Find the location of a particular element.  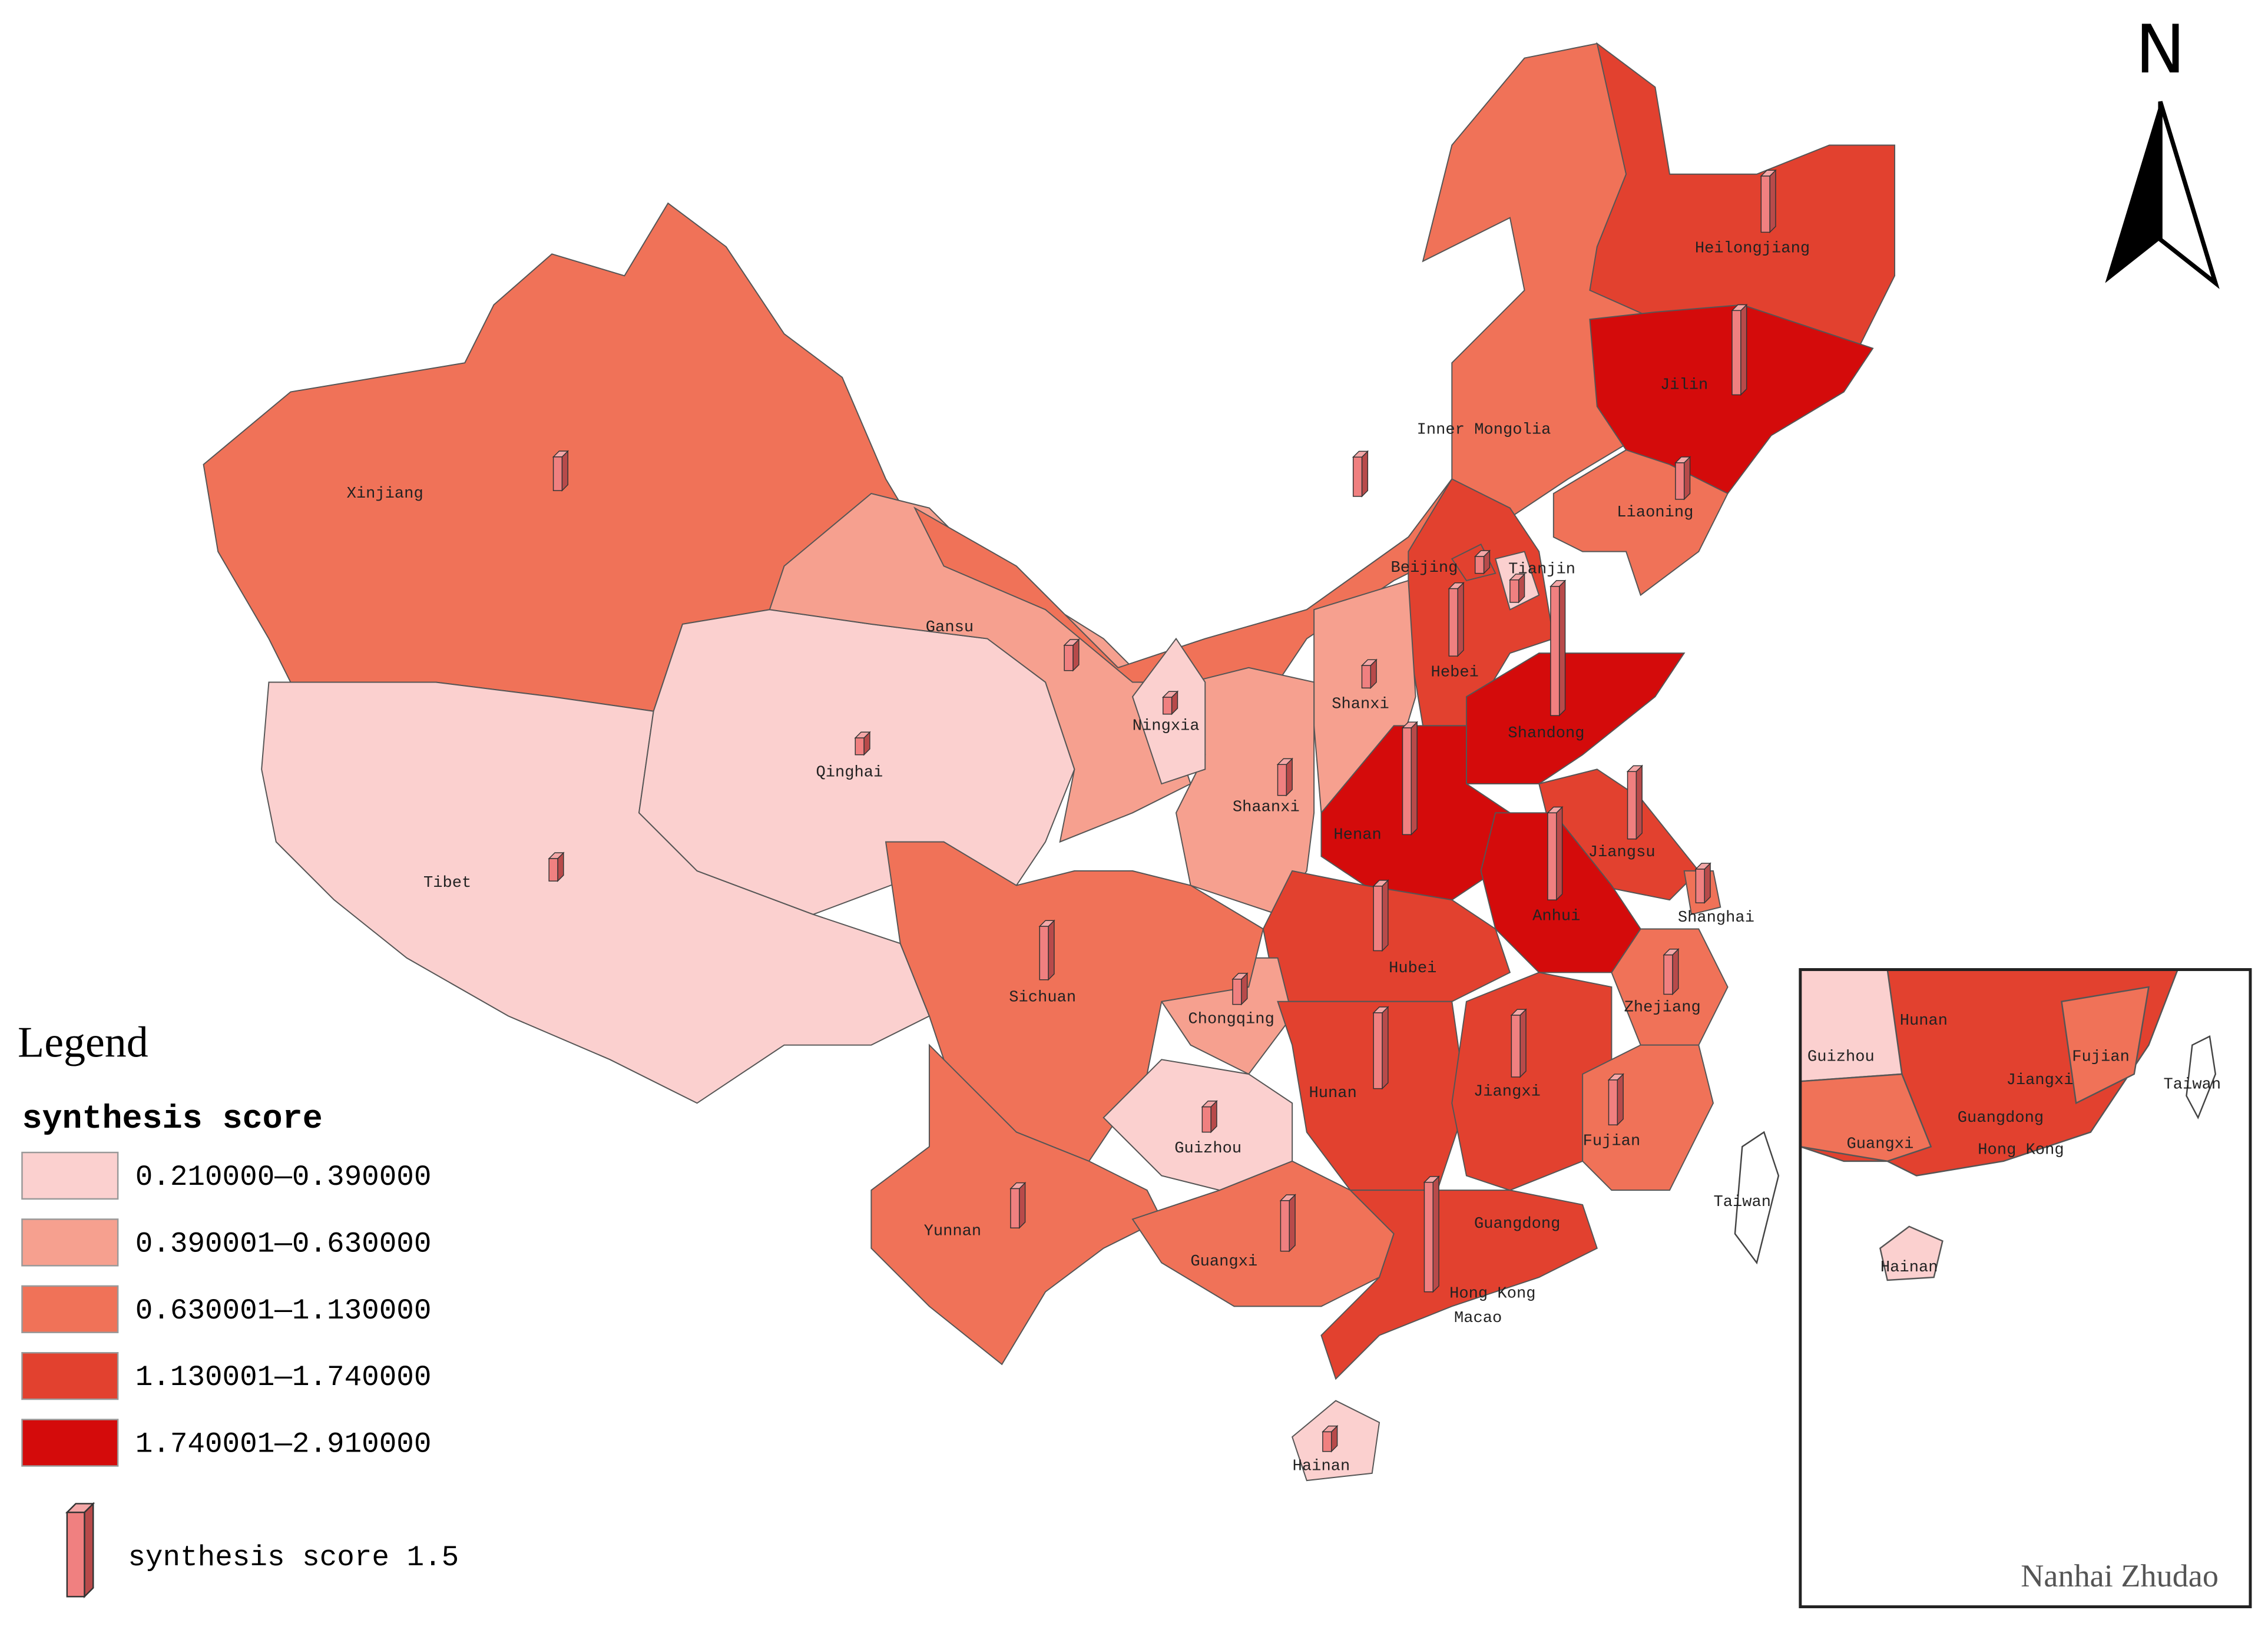

north-label: N is located at coordinates (2160, 49).